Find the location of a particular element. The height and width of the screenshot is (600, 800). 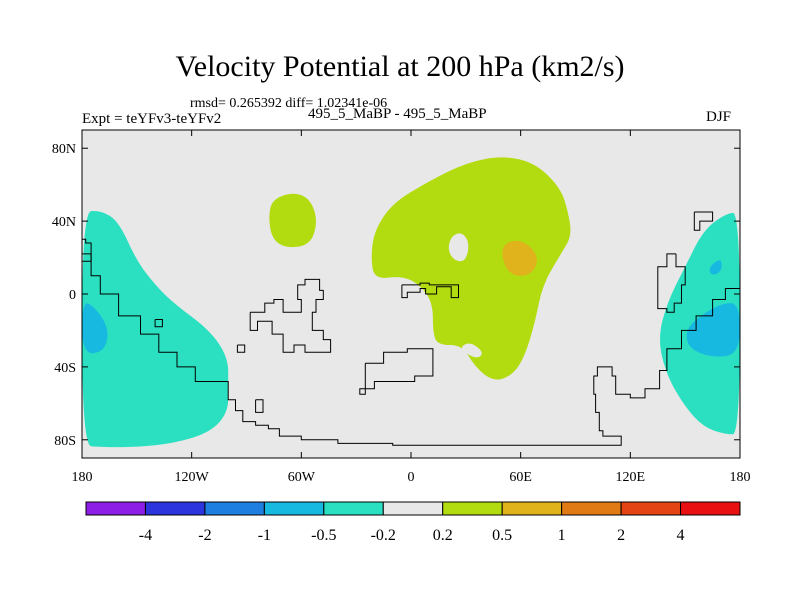

colorbar-label: -4 is located at coordinates (145, 535).